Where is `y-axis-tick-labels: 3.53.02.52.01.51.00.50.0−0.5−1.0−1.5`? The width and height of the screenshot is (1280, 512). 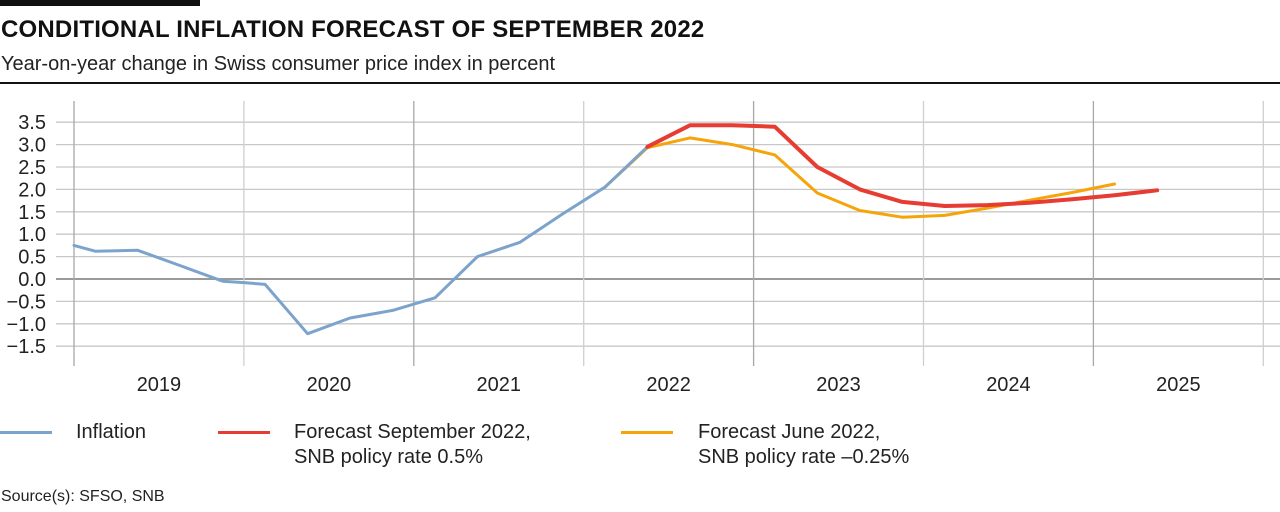 y-axis-tick-labels: 3.53.02.52.01.51.00.50.0−0.5−1.0−1.5 is located at coordinates (26, 235).